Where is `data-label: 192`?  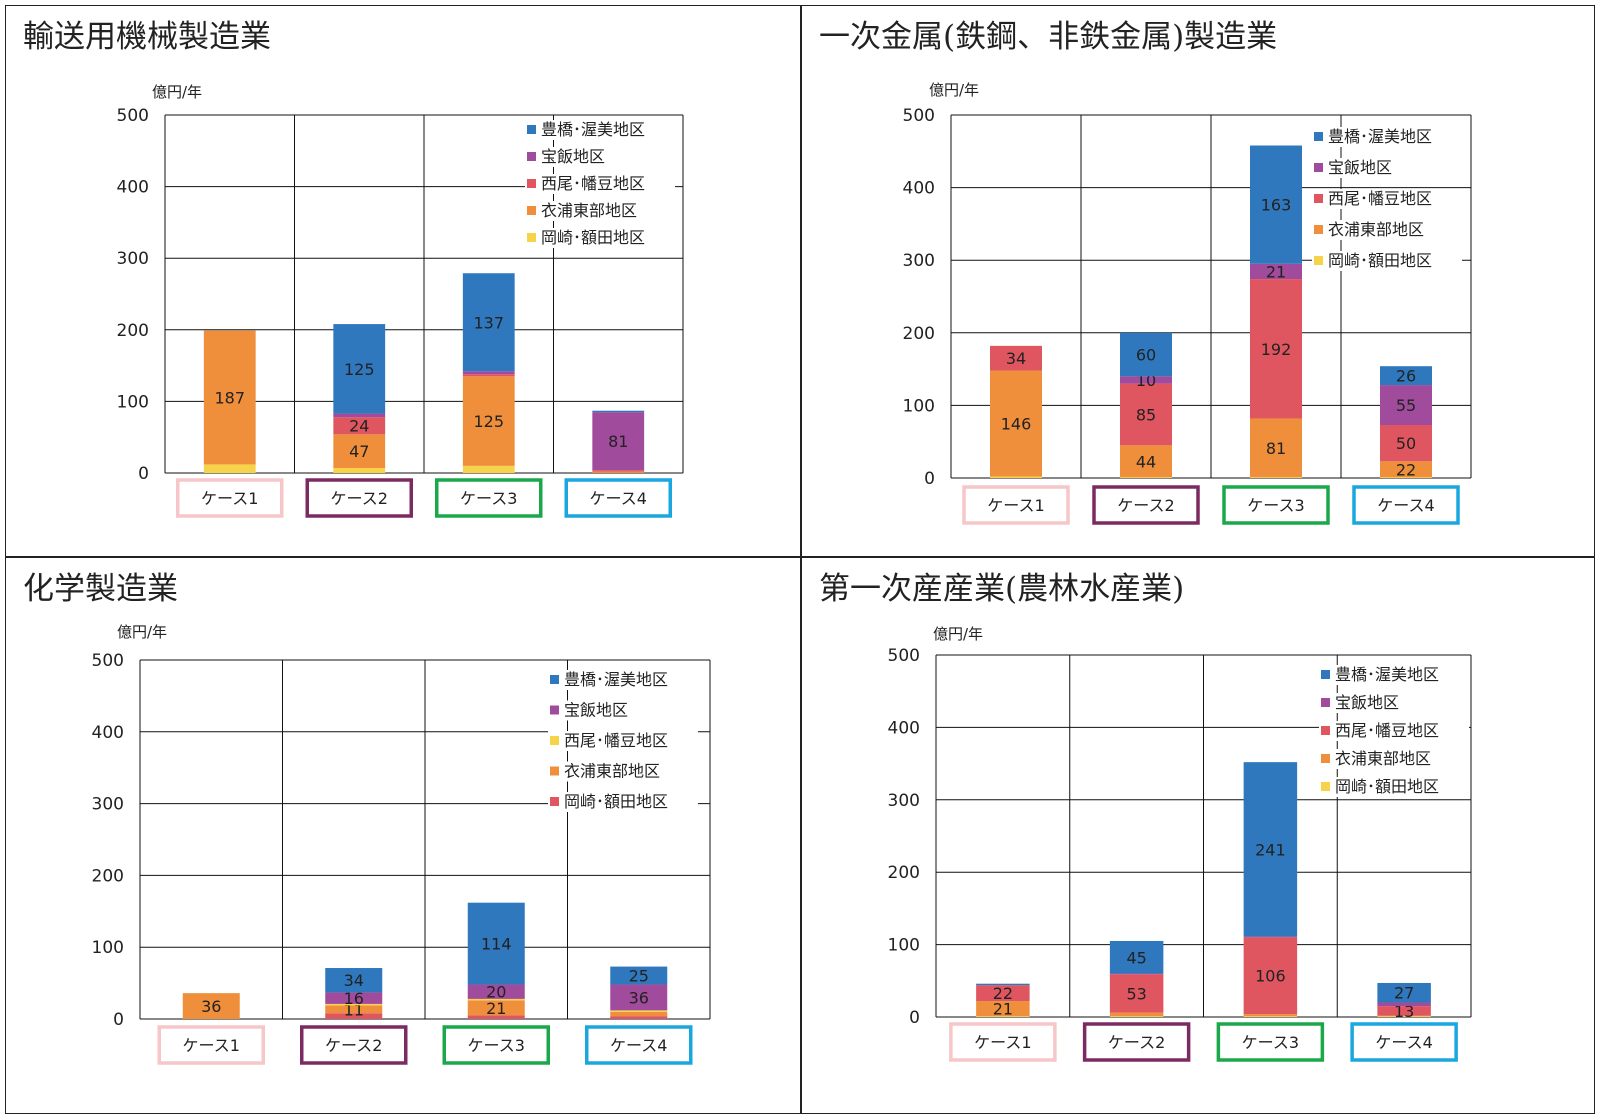 data-label: 192 is located at coordinates (1276, 349).